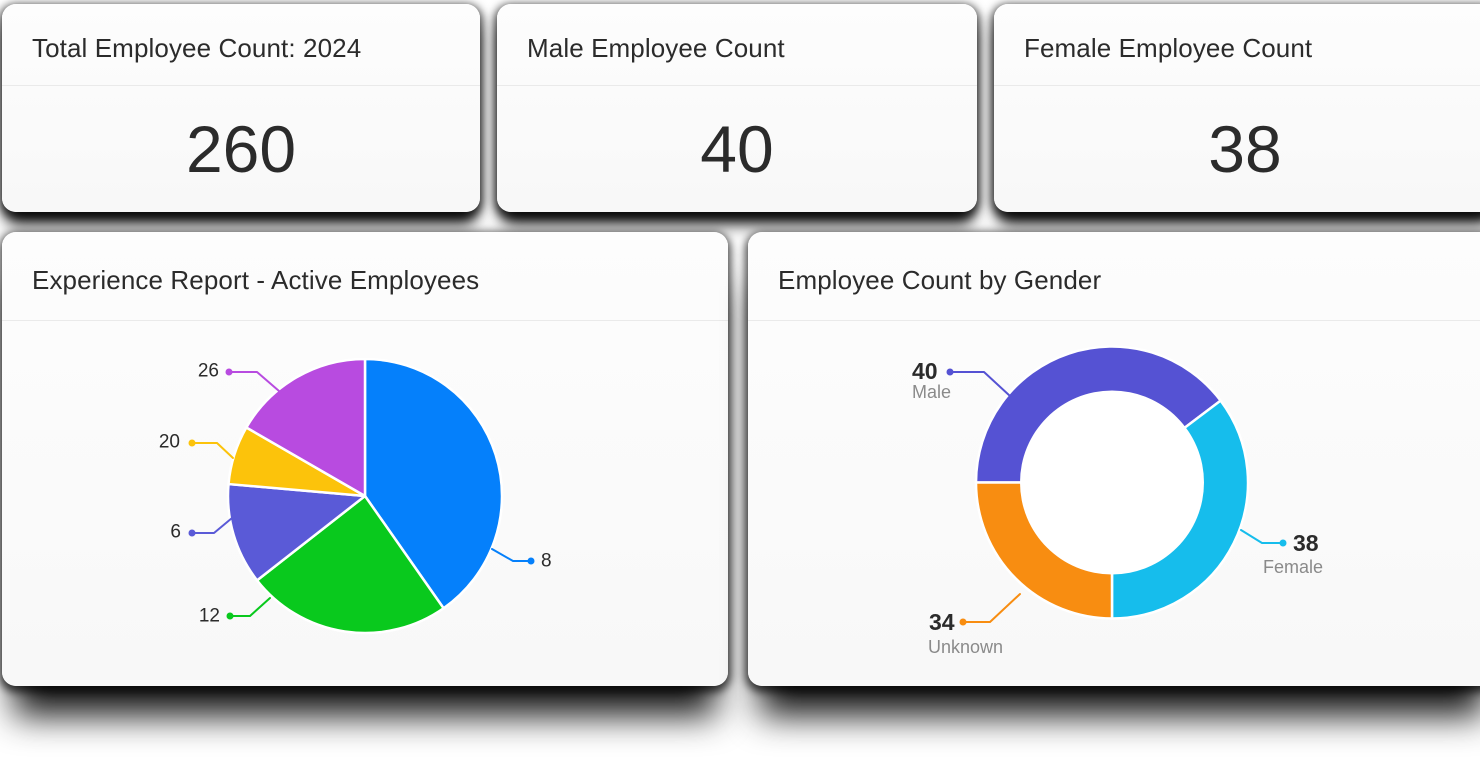 The width and height of the screenshot is (1480, 764). What do you see at coordinates (1245, 149) in the screenshot?
I see `kpi-value: 38` at bounding box center [1245, 149].